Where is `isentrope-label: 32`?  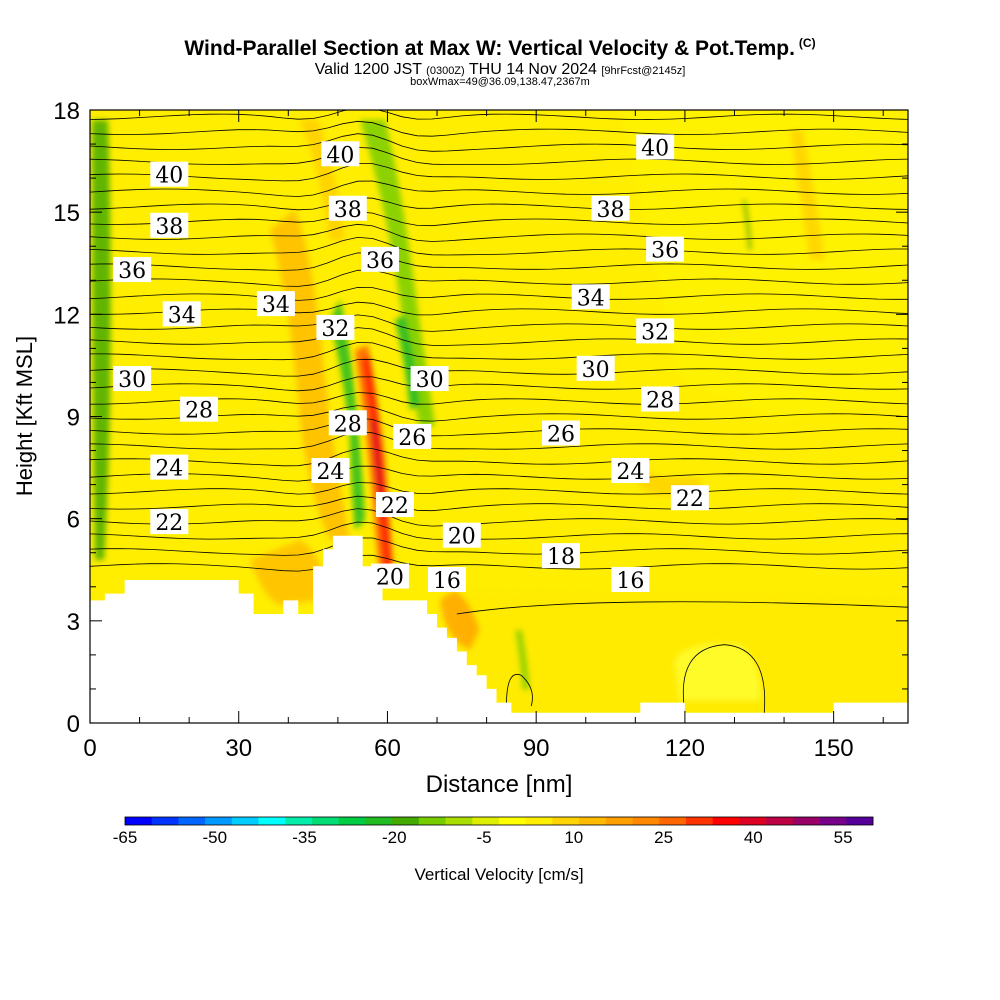 isentrope-label: 32 is located at coordinates (335, 328).